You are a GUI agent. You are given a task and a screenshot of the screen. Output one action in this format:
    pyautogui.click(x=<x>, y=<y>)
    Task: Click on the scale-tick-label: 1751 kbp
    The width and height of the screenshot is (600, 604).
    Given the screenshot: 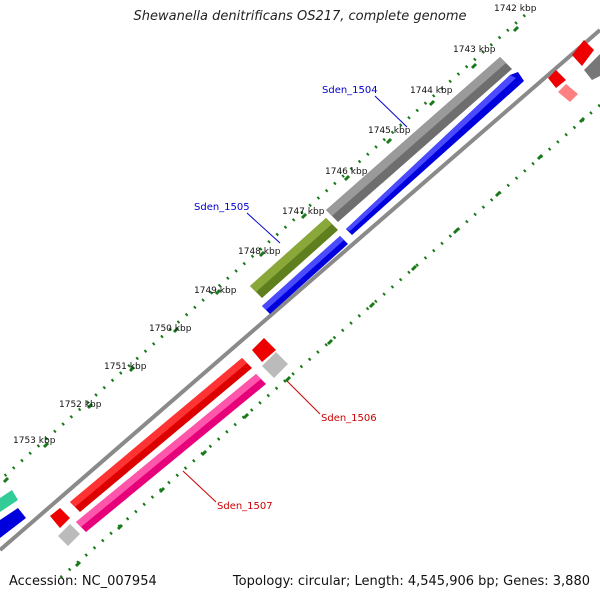 What is the action you would take?
    pyautogui.click(x=125, y=367)
    